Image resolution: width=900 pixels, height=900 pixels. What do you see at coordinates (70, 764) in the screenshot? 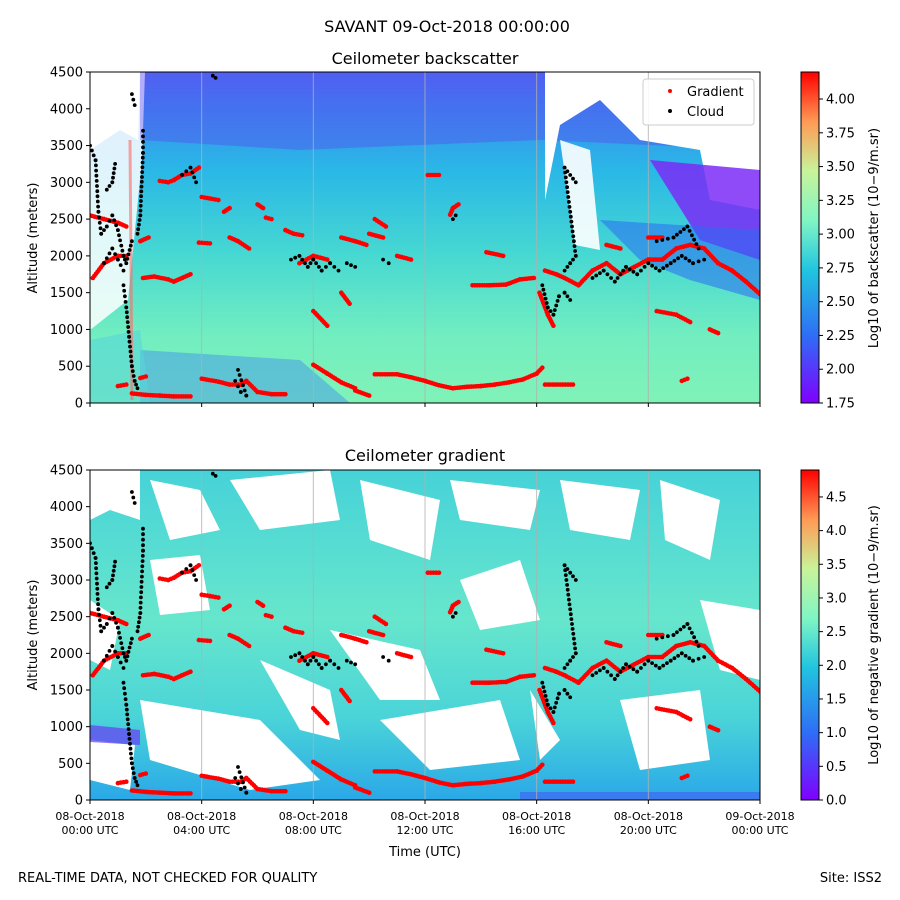
I see `y-tick-label: 500` at bounding box center [70, 764].